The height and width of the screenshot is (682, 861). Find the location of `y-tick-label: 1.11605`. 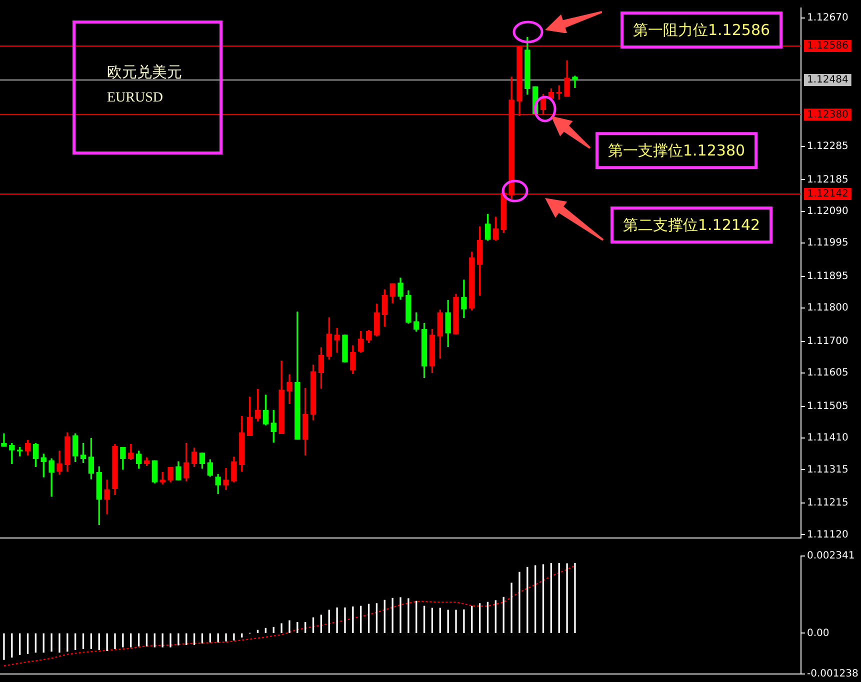

y-tick-label: 1.11605 is located at coordinates (827, 373).